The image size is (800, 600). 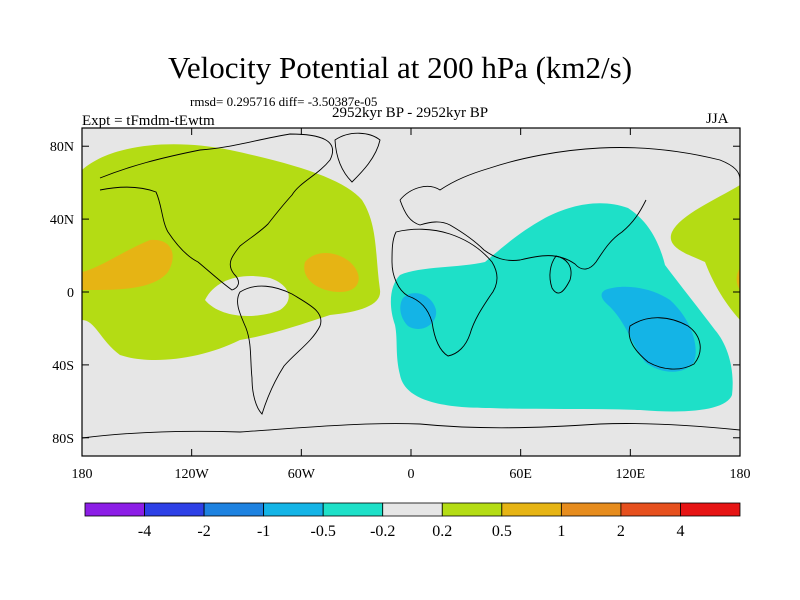 What do you see at coordinates (680, 531) in the screenshot?
I see `colorbar-label: 4` at bounding box center [680, 531].